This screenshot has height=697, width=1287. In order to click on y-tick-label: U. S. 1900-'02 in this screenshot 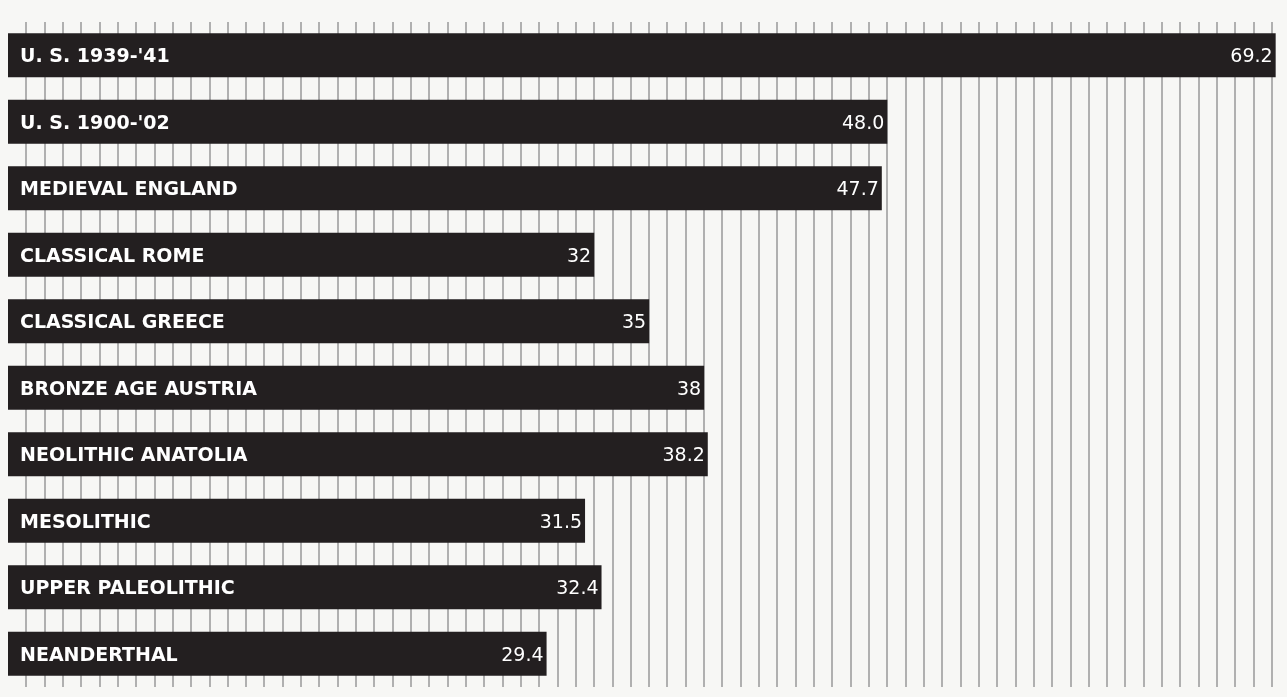, I will do `click(95, 122)`.